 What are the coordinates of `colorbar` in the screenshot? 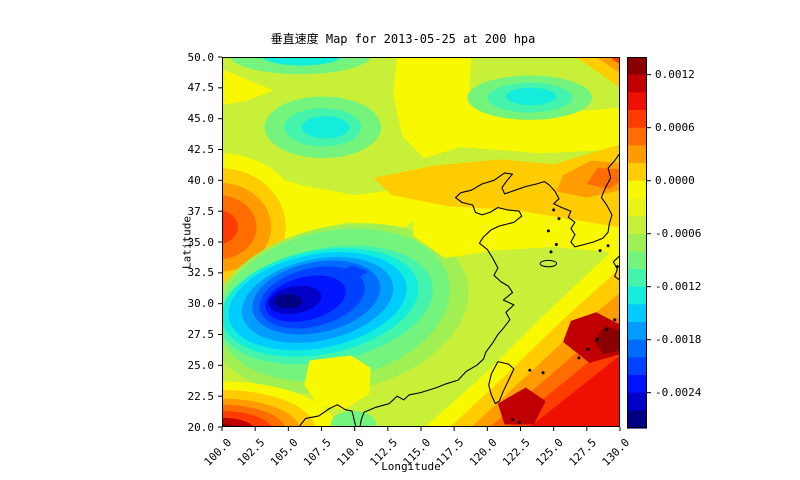 It's located at (639, 243).